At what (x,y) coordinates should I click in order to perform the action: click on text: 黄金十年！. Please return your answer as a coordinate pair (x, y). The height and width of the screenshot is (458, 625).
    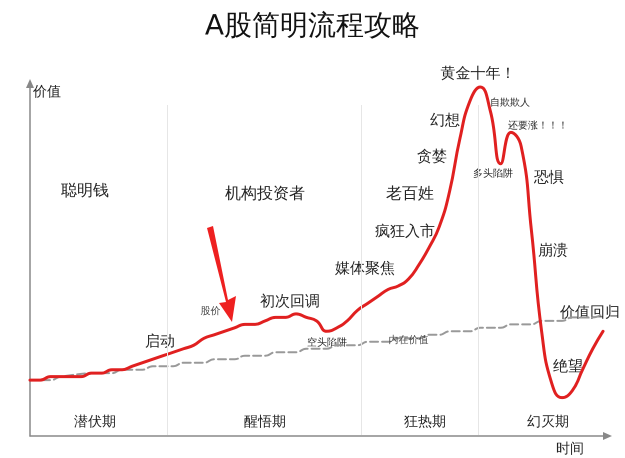
    Looking at the image, I should click on (478, 73).